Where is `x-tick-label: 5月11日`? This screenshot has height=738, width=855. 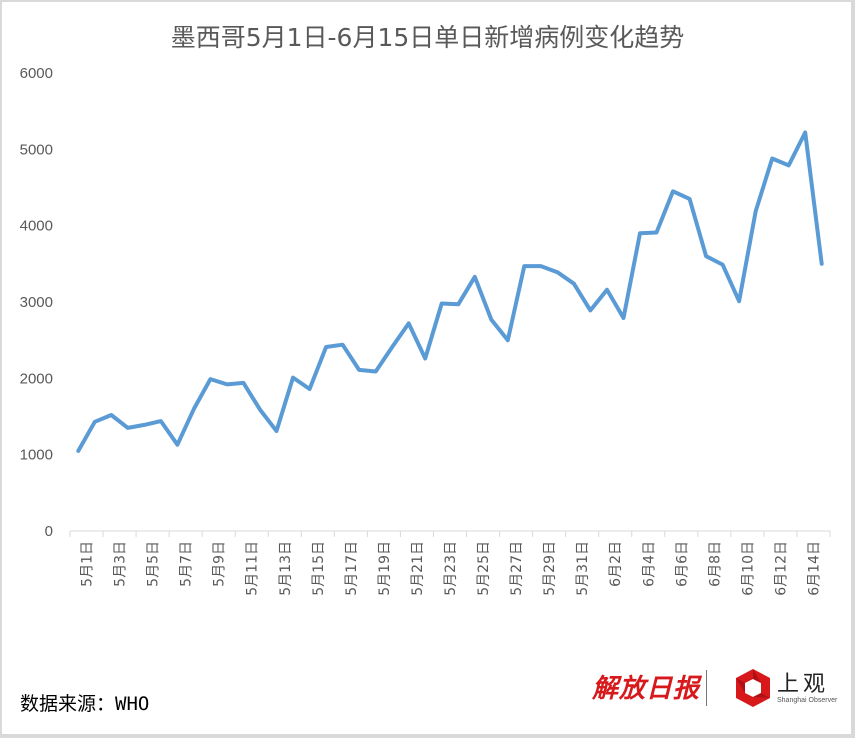
x-tick-label: 5月11日 is located at coordinates (253, 568).